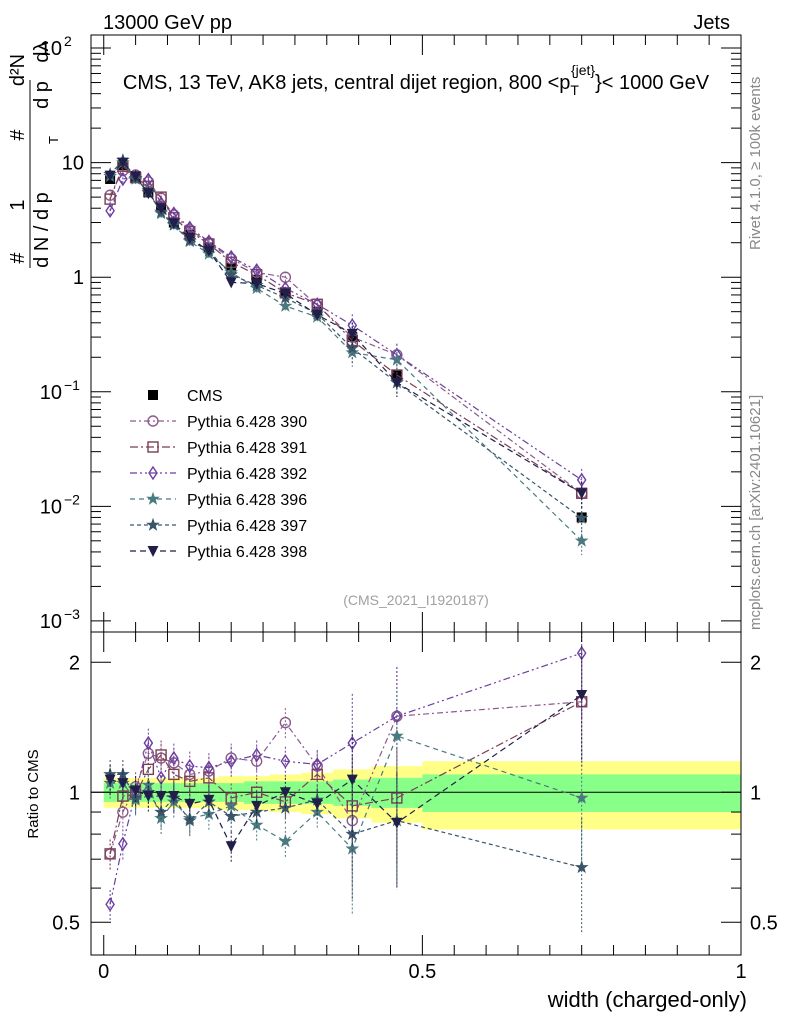 Image resolution: width=786 pixels, height=1024 pixels. I want to click on ratio-point-p390, so click(285, 722).